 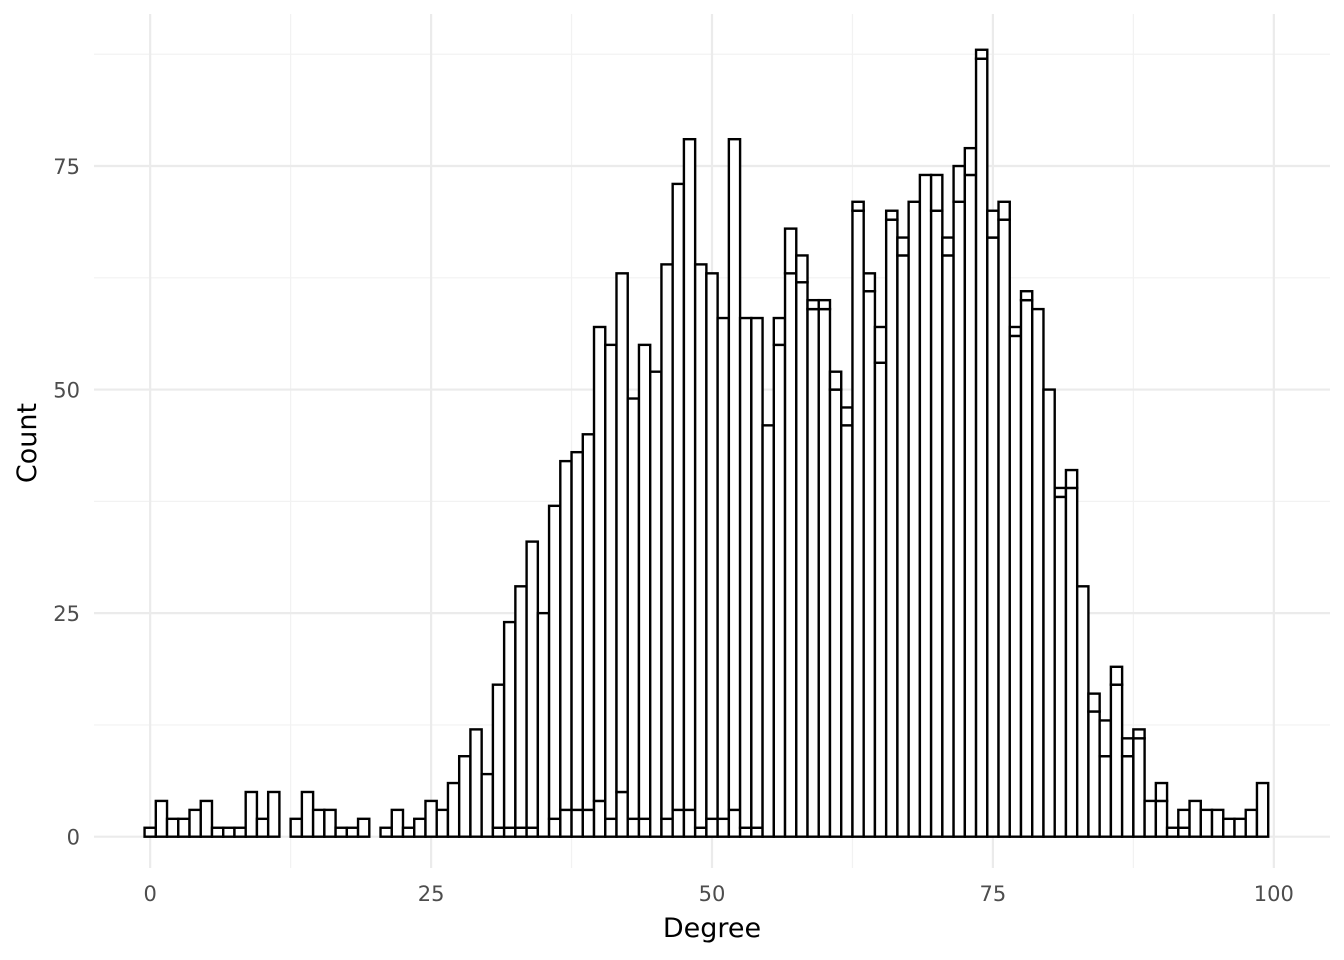 What do you see at coordinates (149, 894) in the screenshot?
I see `x-tick-label: 0` at bounding box center [149, 894].